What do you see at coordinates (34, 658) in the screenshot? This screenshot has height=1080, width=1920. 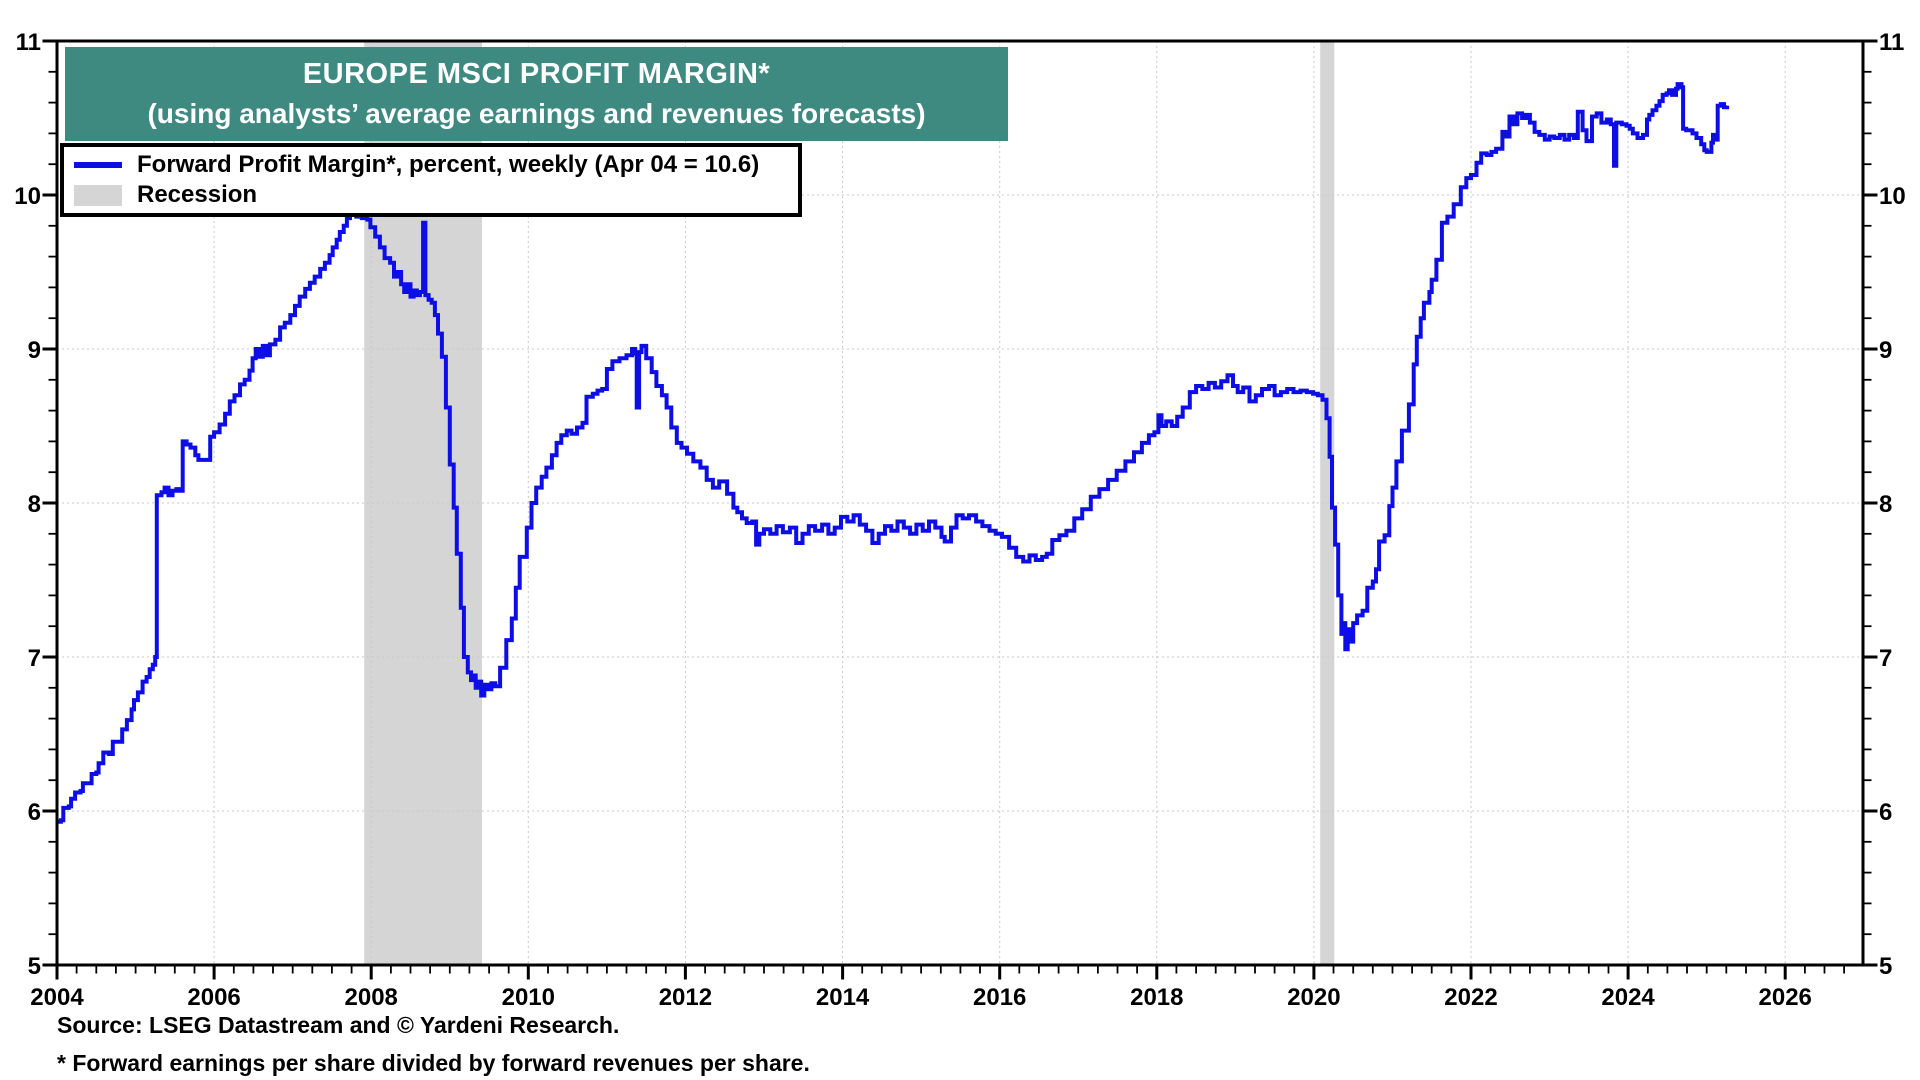 I see `y-axis-label-left: 7` at bounding box center [34, 658].